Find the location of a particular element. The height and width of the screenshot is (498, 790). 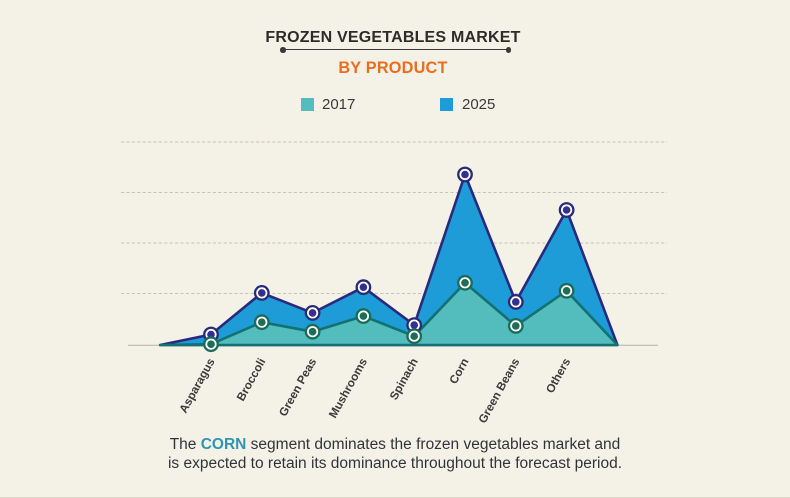

svg-text: Green Beans is located at coordinates (499, 391).